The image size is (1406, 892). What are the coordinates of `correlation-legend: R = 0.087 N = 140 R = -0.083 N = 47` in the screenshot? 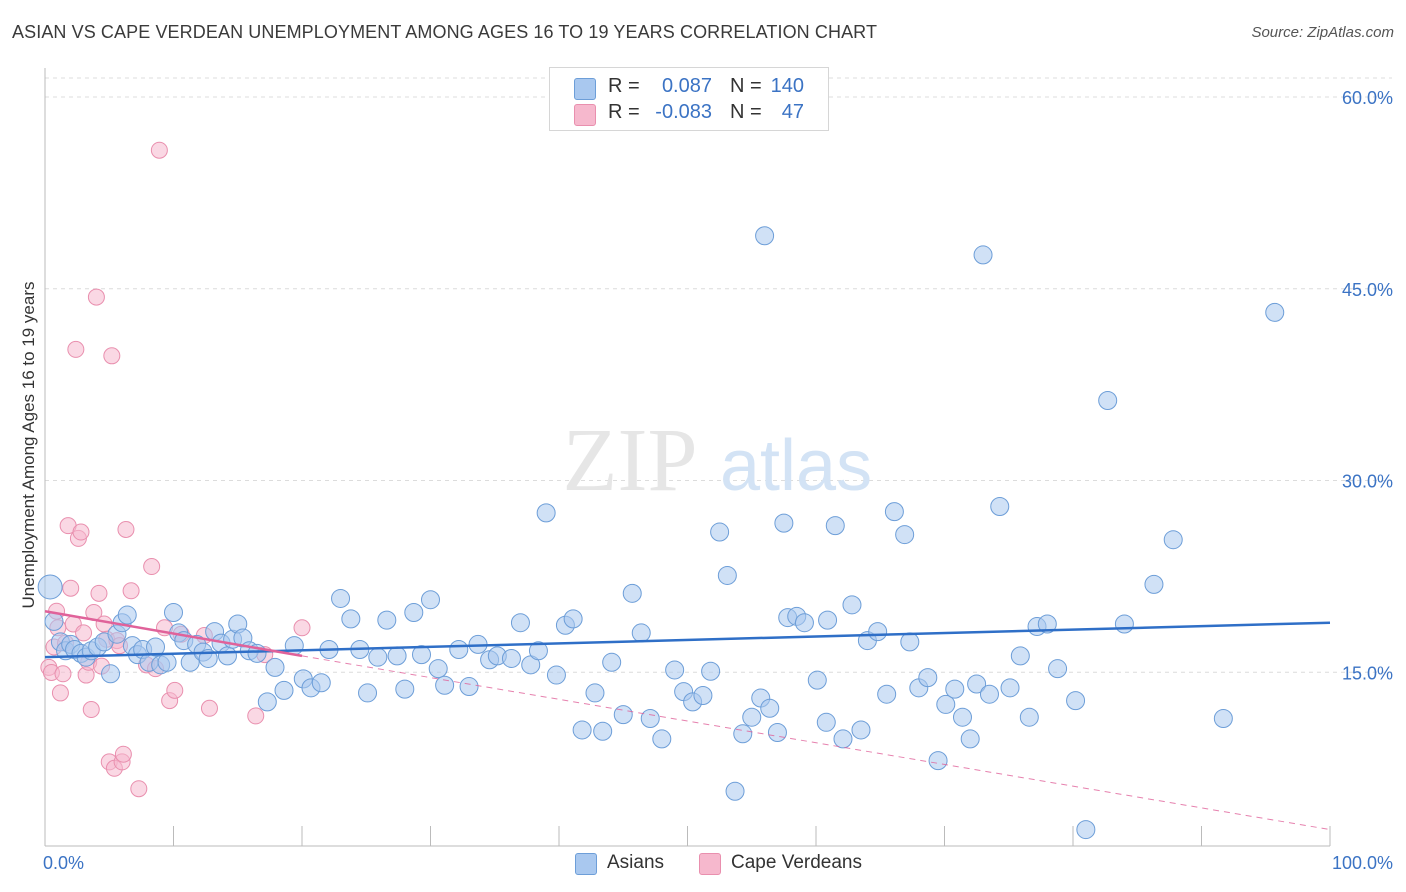 It's located at (689, 99).